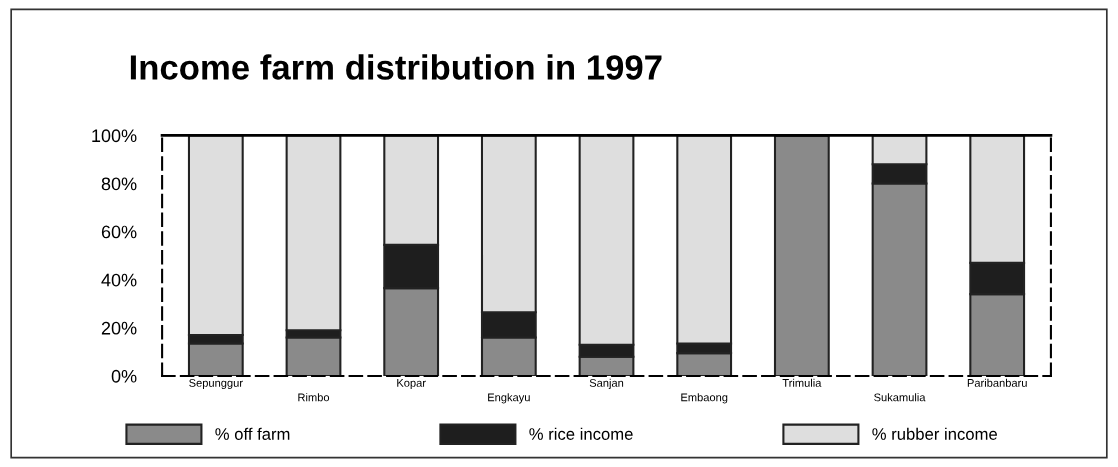 The width and height of the screenshot is (1118, 467). What do you see at coordinates (934, 433) in the screenshot?
I see `legend-label: % rubber income` at bounding box center [934, 433].